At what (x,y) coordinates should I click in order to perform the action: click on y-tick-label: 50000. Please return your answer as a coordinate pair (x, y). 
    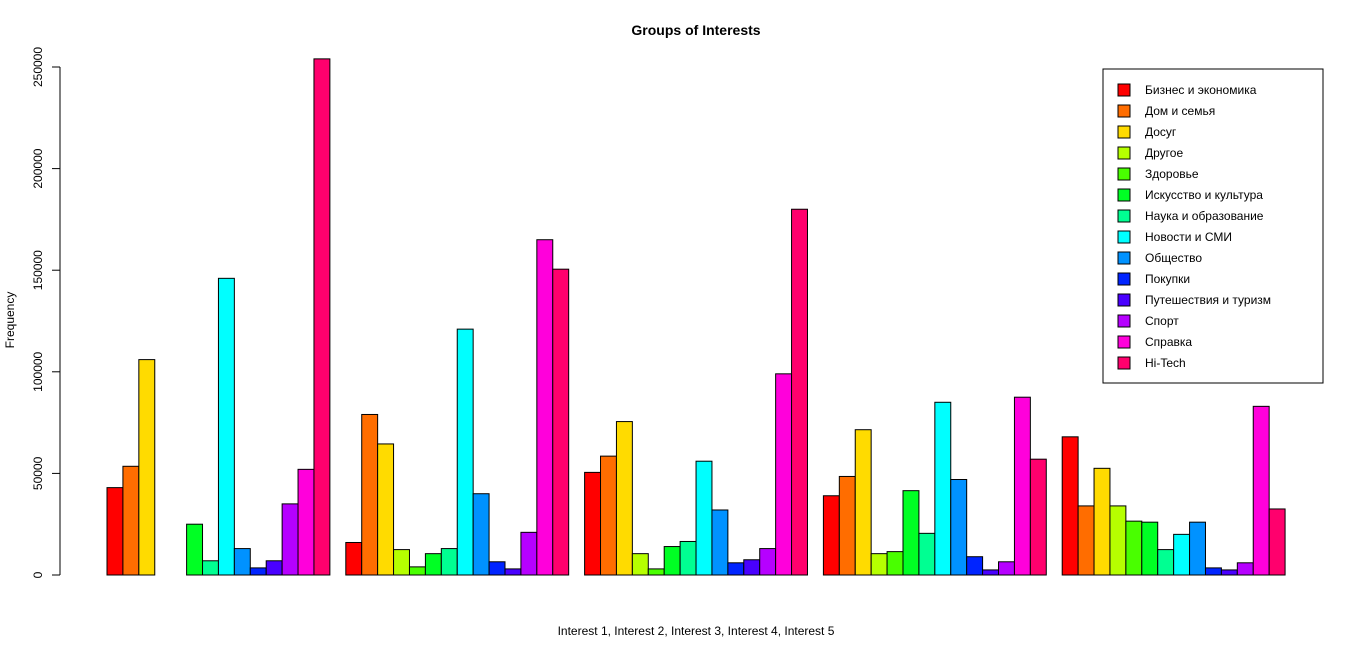
    Looking at the image, I should click on (38, 473).